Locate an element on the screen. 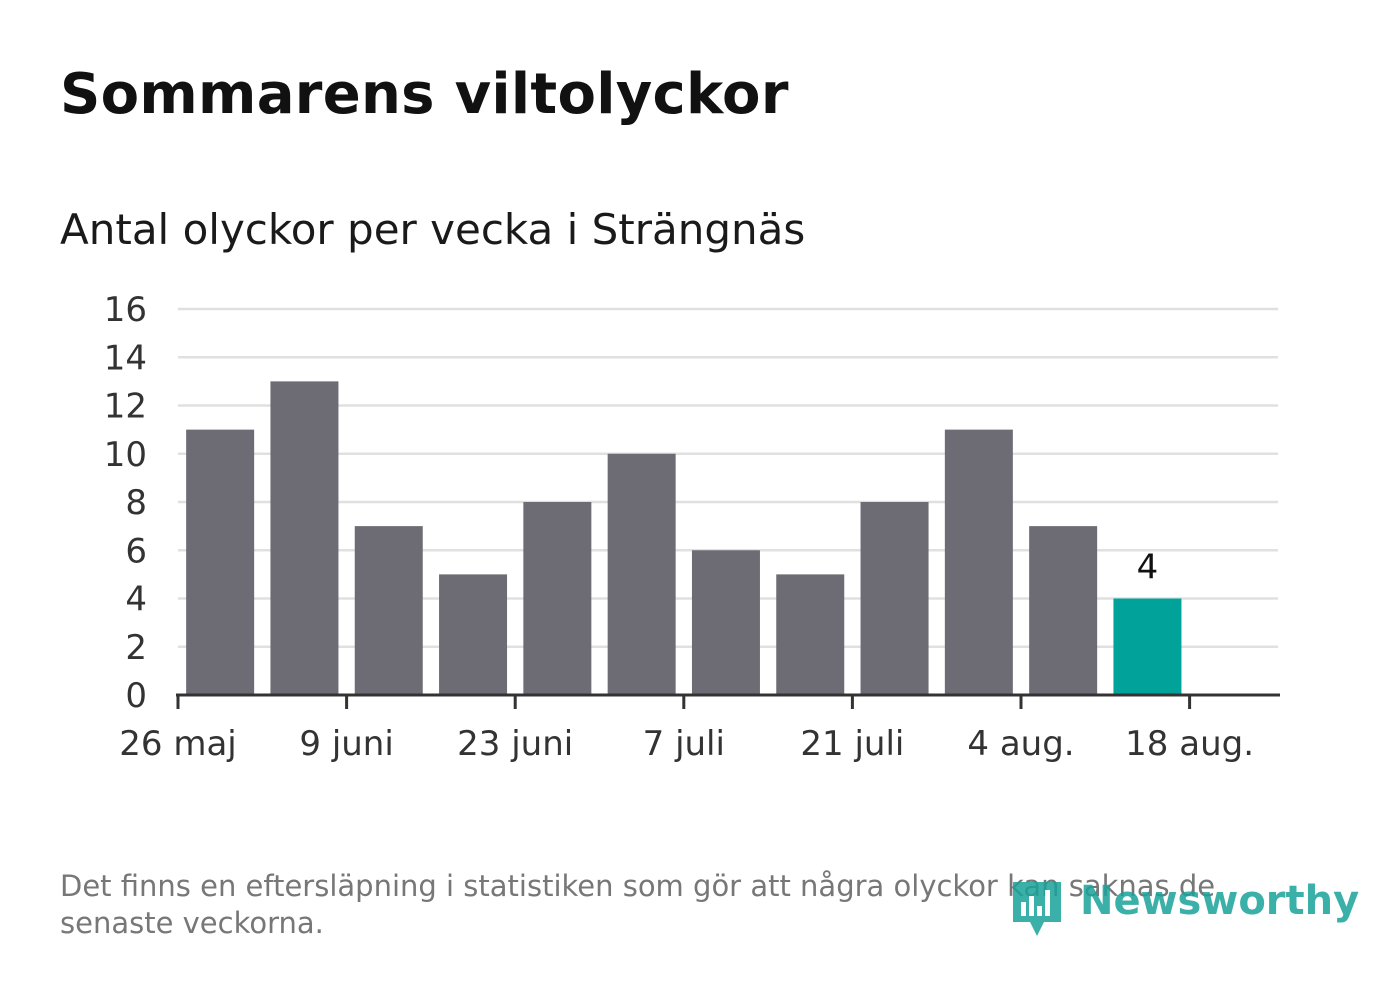 This screenshot has width=1382, height=999. logo-text: Newsworthy is located at coordinates (1220, 901).